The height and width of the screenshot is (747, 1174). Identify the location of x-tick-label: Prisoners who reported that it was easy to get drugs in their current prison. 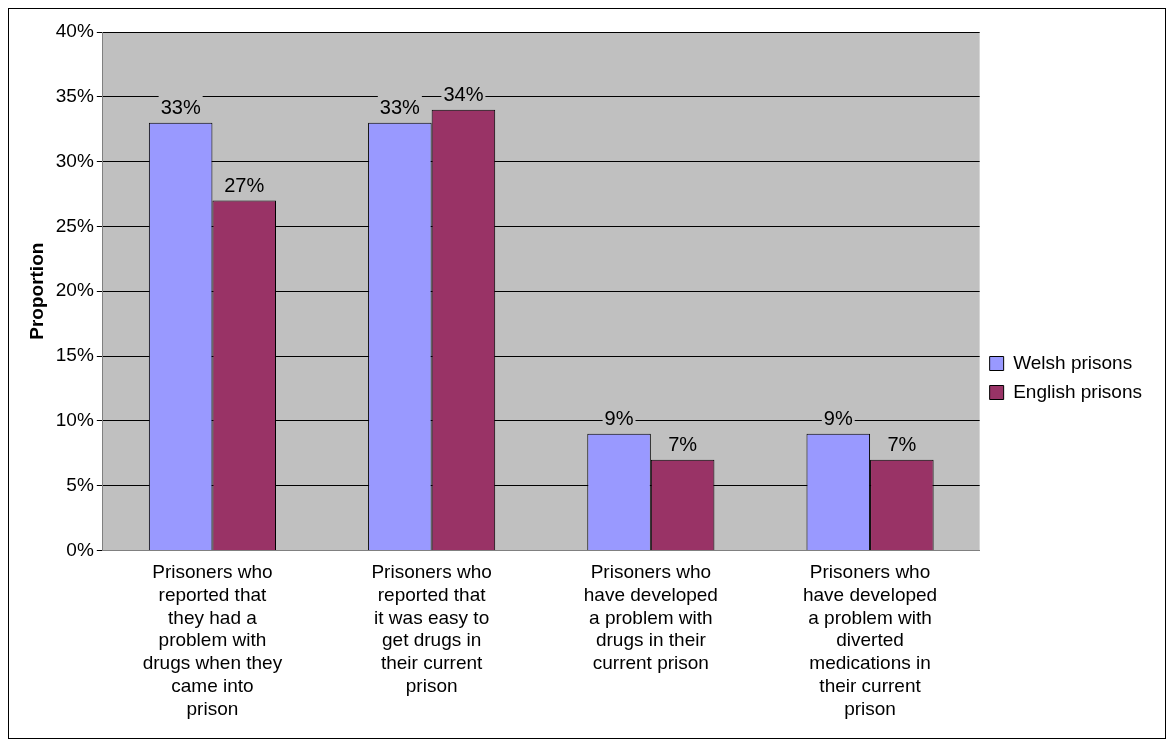
(431, 629).